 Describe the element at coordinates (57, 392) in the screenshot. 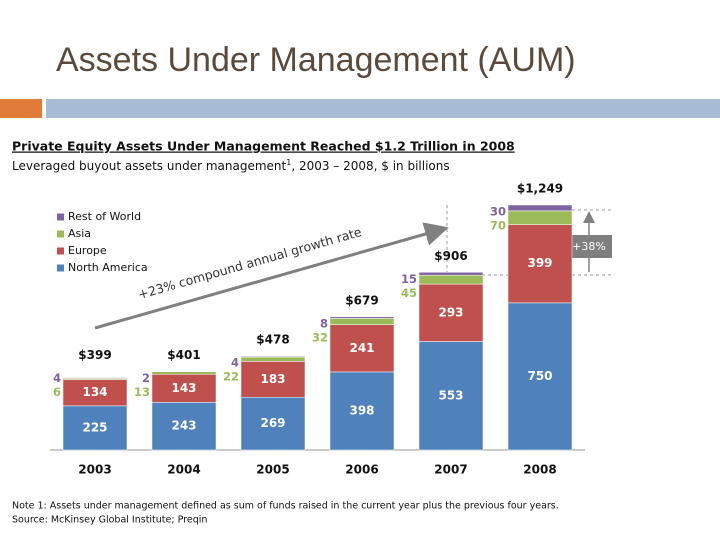

I see `value-label: 6` at that location.